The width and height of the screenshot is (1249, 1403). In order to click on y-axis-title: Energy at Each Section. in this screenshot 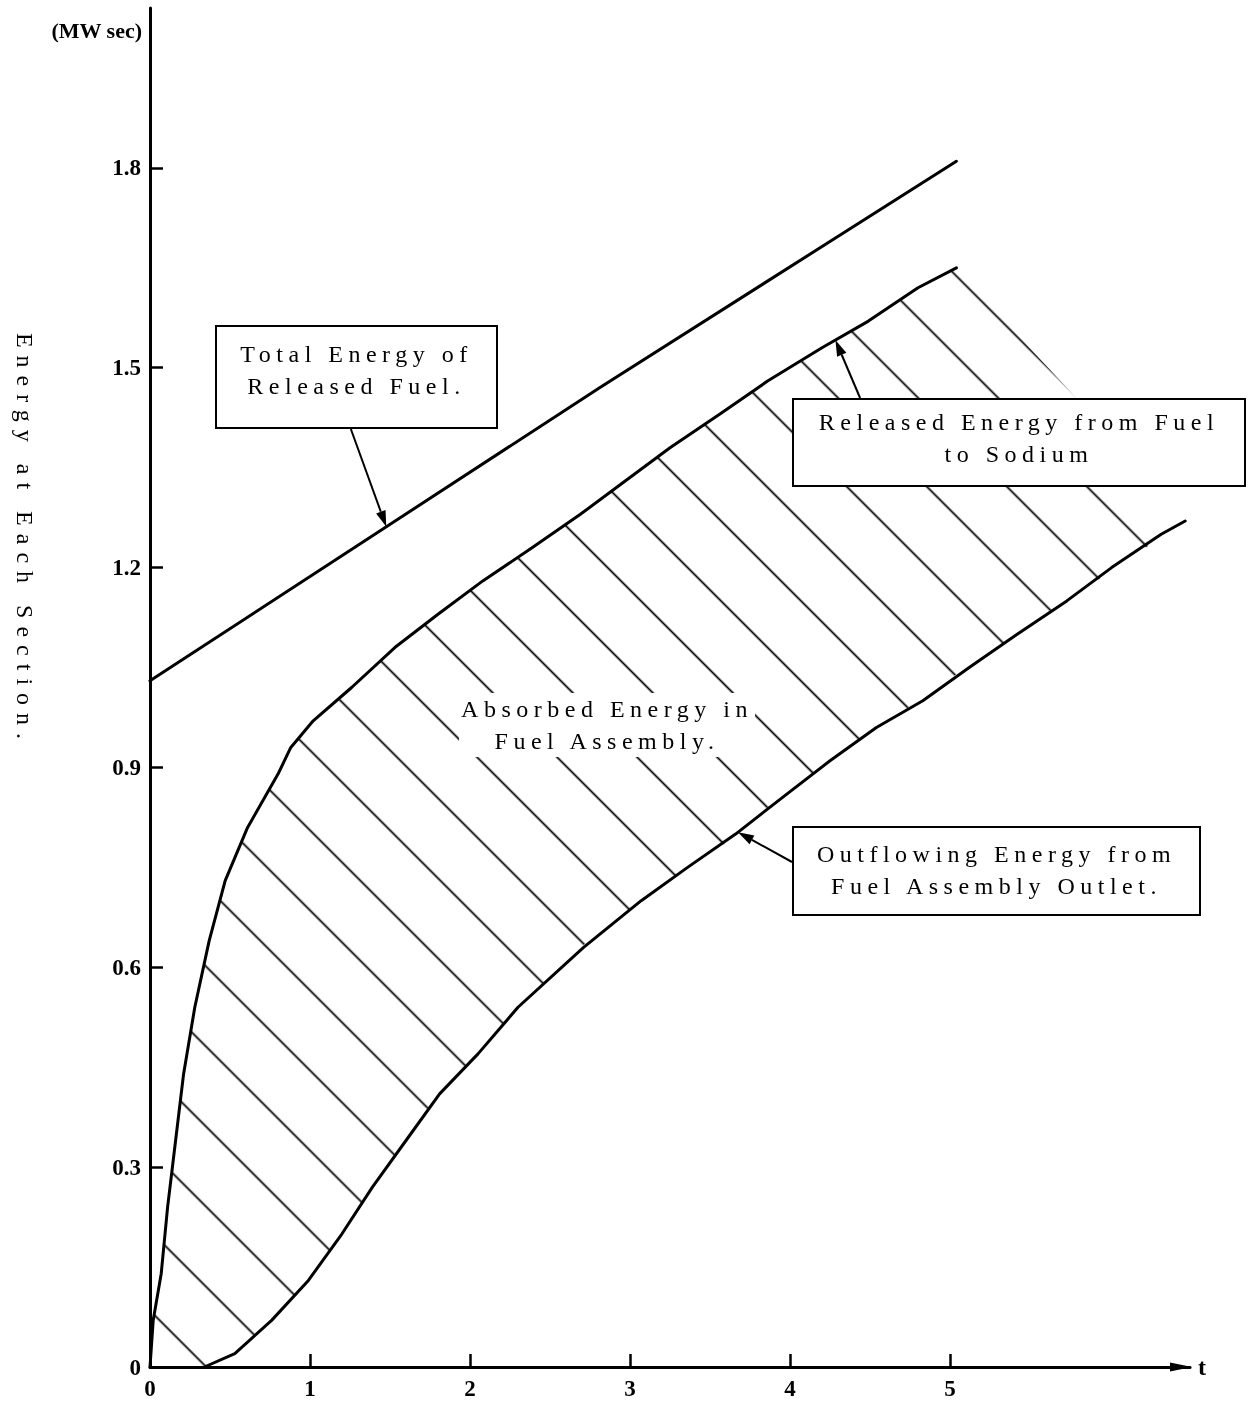, I will do `click(24, 540)`.